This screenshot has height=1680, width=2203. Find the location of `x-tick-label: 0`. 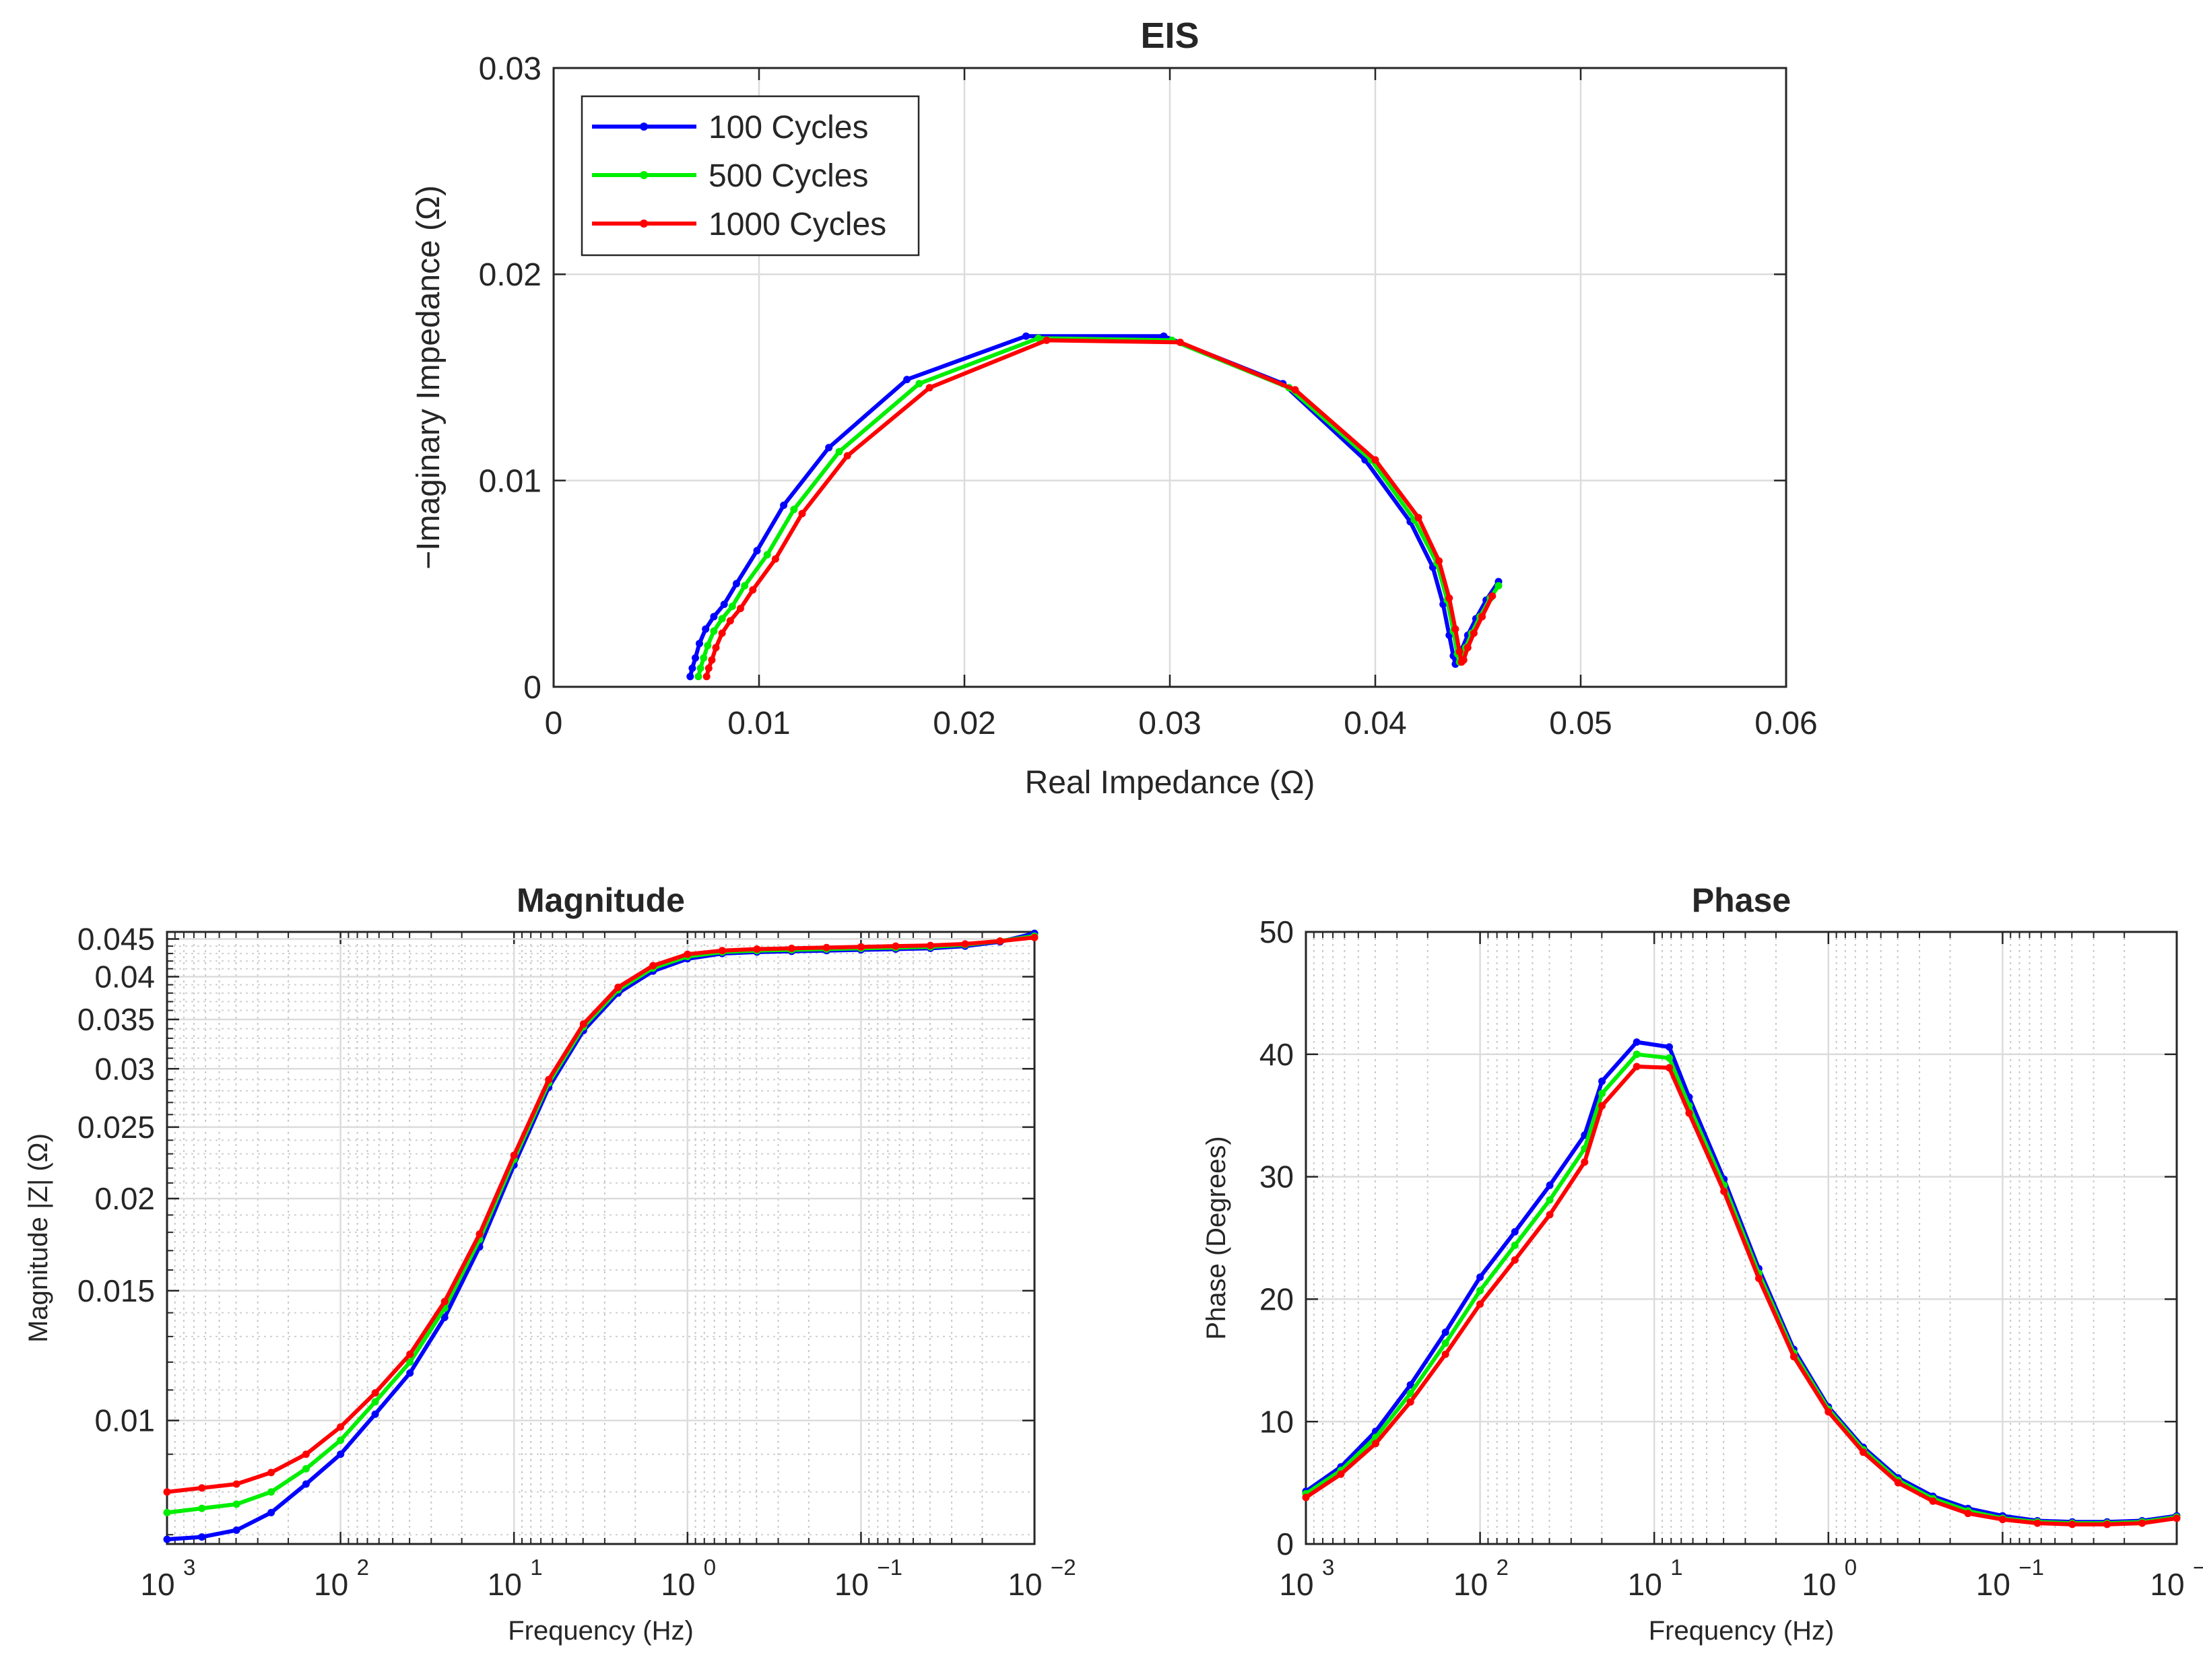

x-tick-label: 0 is located at coordinates (554, 723).